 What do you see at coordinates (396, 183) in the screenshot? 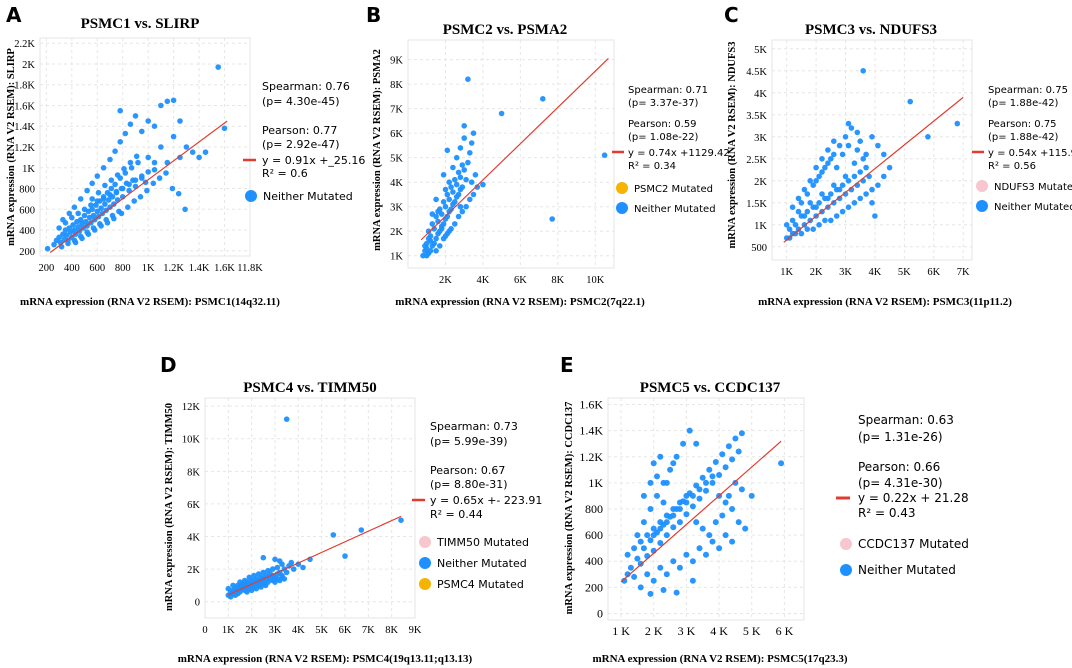
I see `y-tick-label: 4K` at bounding box center [396, 183].